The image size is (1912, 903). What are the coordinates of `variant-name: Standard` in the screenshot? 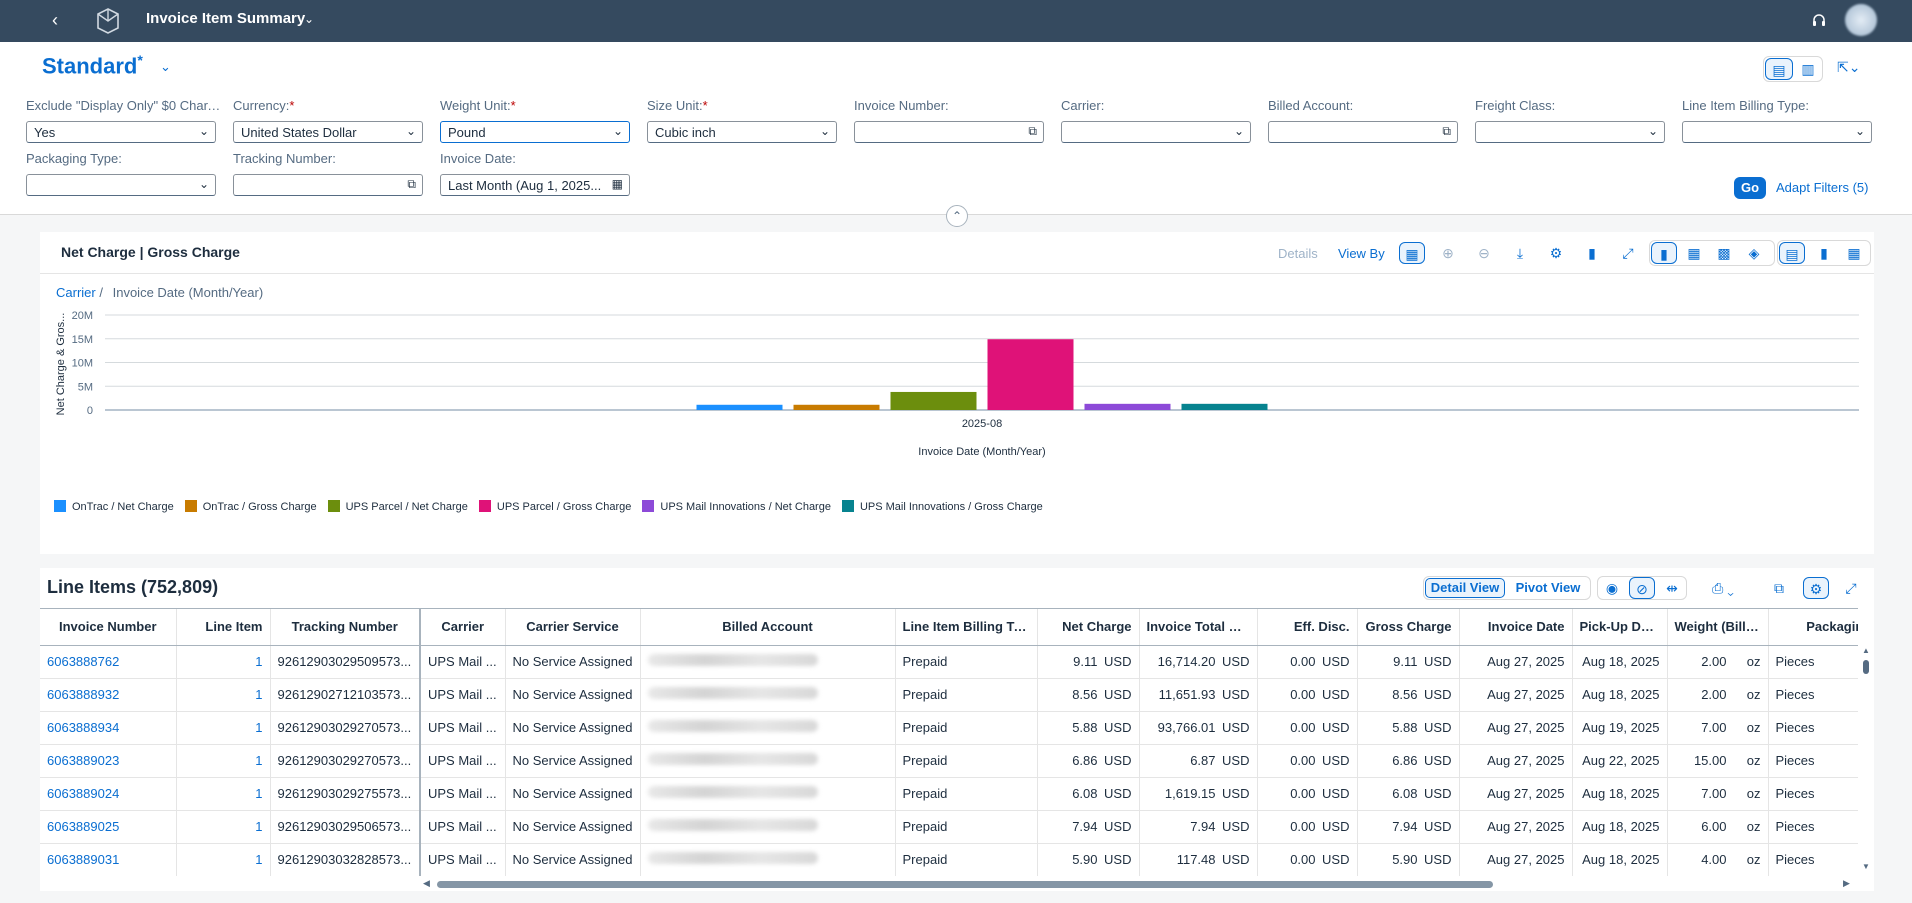 It's located at (90, 66).